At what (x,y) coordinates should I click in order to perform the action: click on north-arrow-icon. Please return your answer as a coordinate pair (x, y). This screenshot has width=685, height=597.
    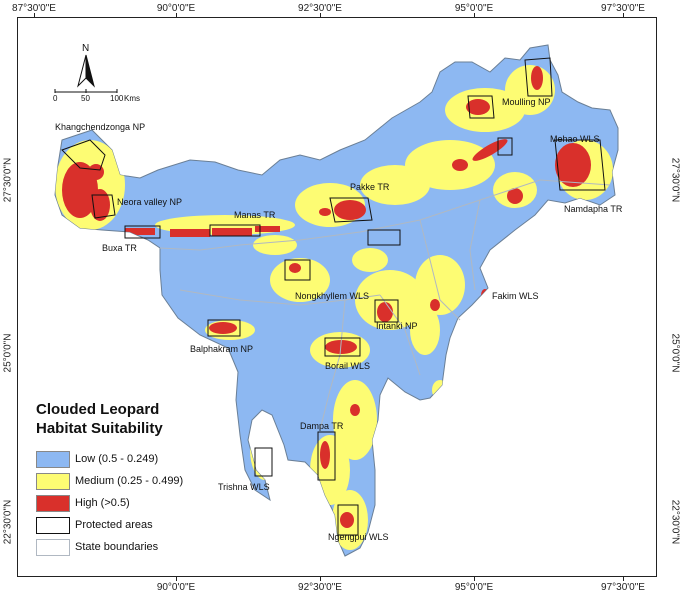
    Looking at the image, I should click on (86, 71).